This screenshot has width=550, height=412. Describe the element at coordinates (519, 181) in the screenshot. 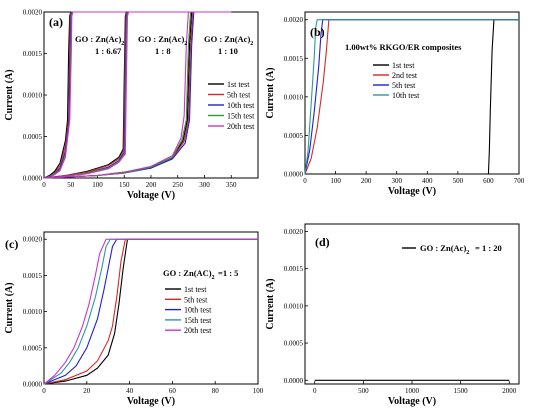

I see `x-tick-label: 700` at that location.